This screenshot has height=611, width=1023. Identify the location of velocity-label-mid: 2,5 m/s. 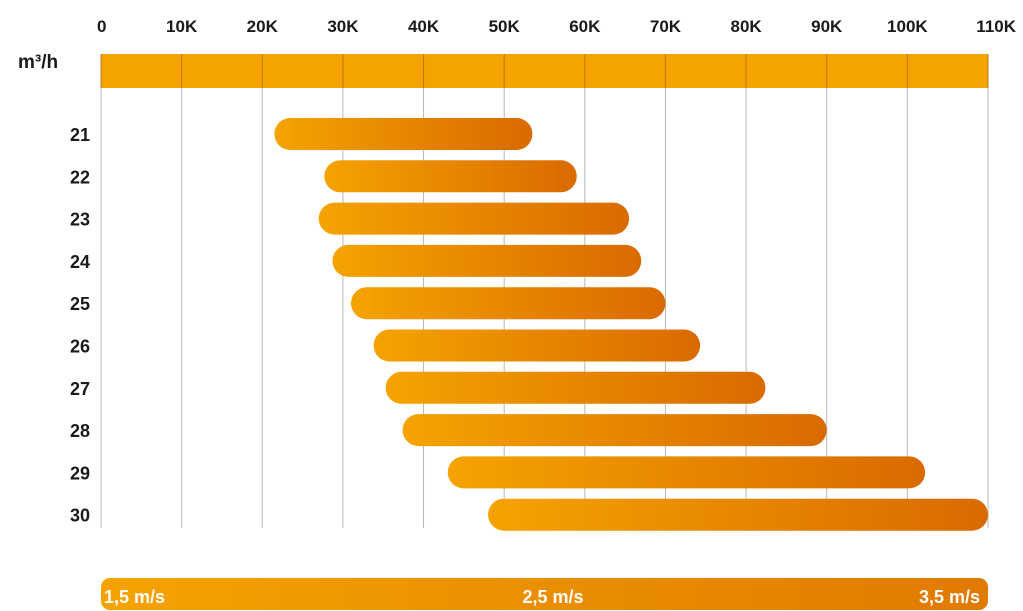
(552, 597).